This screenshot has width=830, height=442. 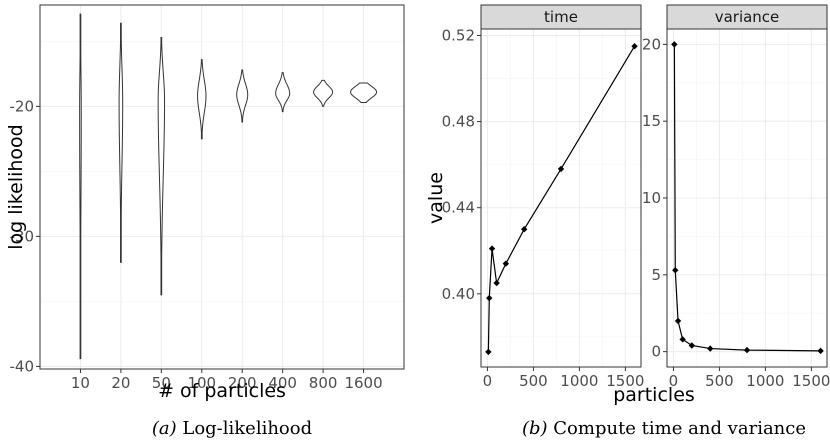 I want to click on caption-b: (b) Compute time and variance, so click(x=664, y=428).